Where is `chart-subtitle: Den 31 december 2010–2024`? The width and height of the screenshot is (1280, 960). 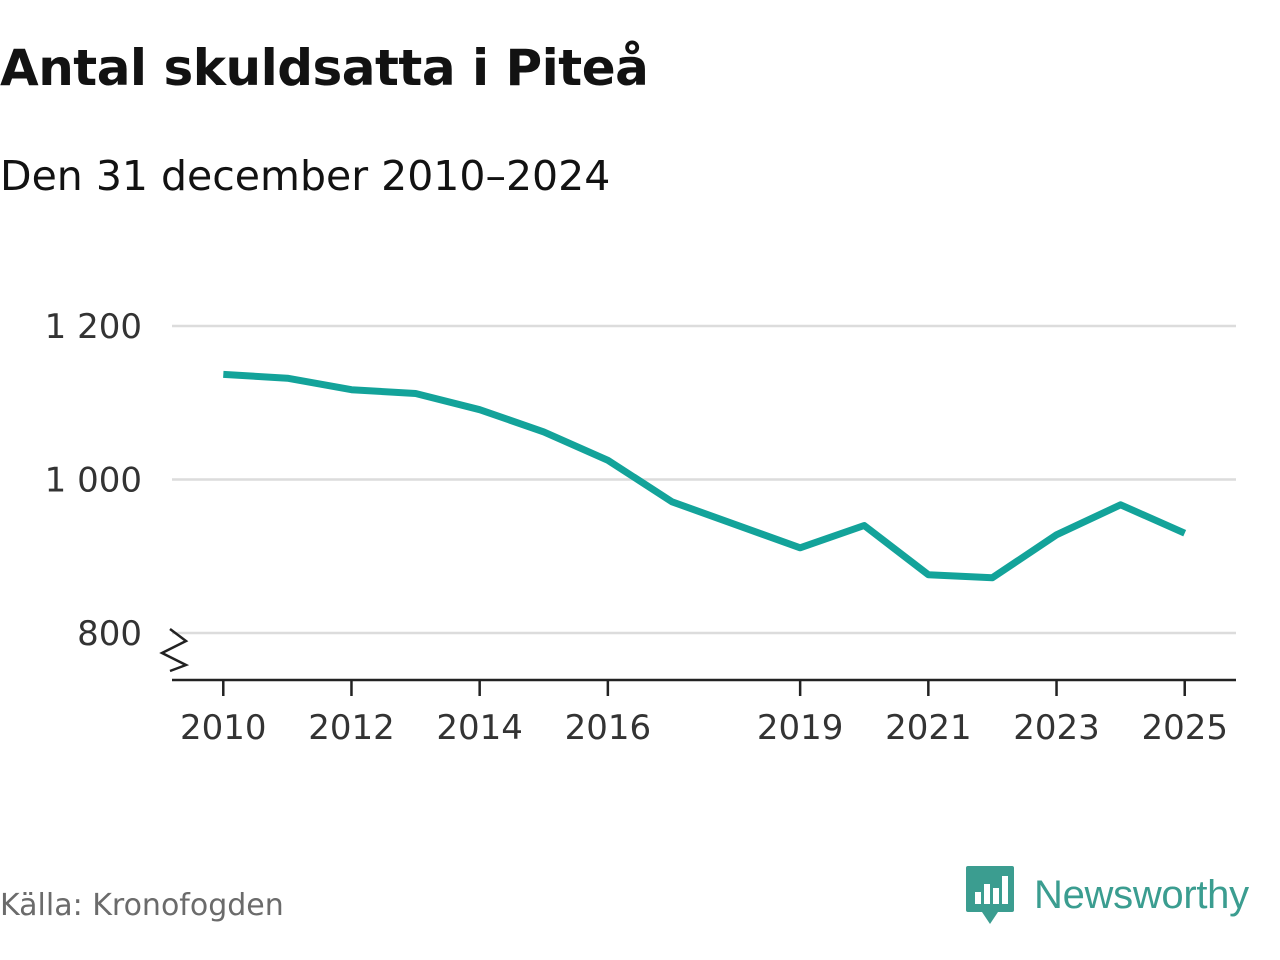
chart-subtitle: Den 31 december 2010–2024 is located at coordinates (305, 176).